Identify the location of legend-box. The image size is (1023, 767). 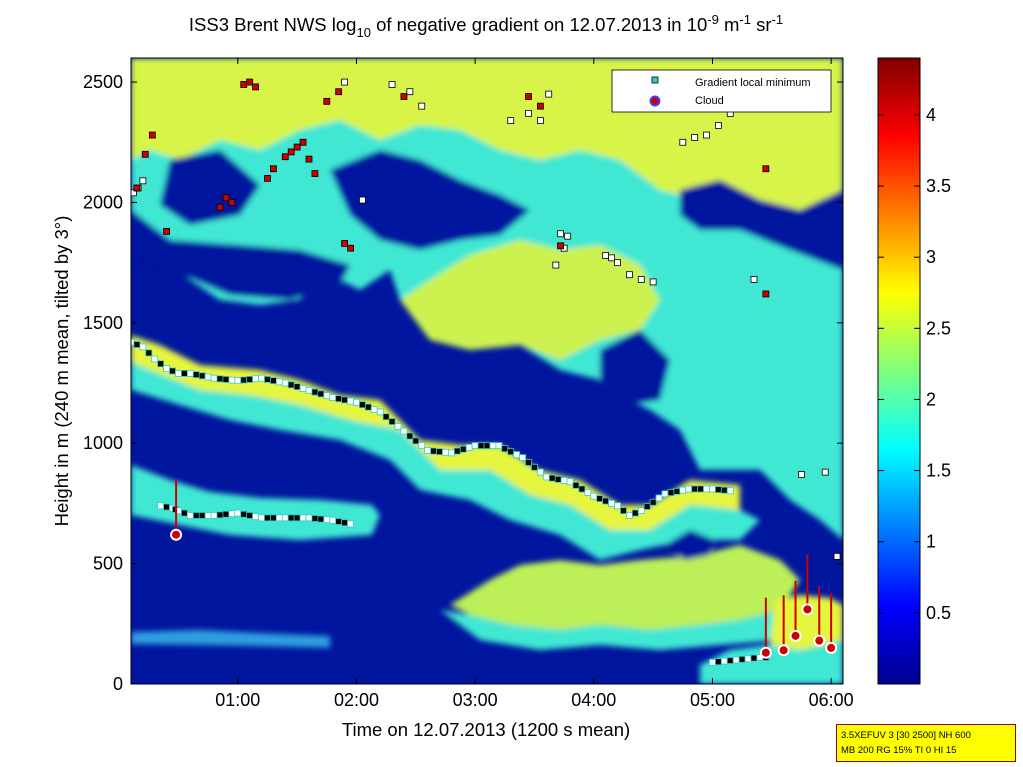
(721, 91).